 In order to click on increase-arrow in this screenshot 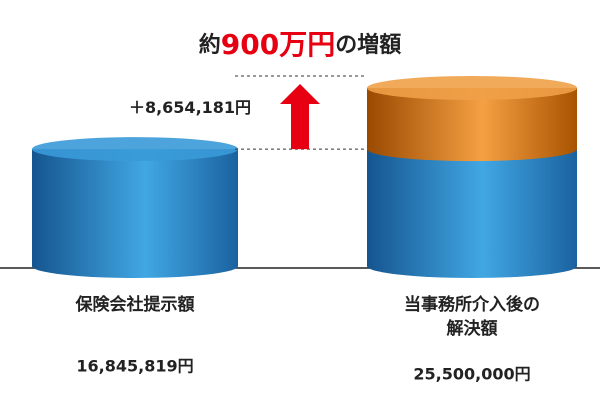, I will do `click(300, 117)`.